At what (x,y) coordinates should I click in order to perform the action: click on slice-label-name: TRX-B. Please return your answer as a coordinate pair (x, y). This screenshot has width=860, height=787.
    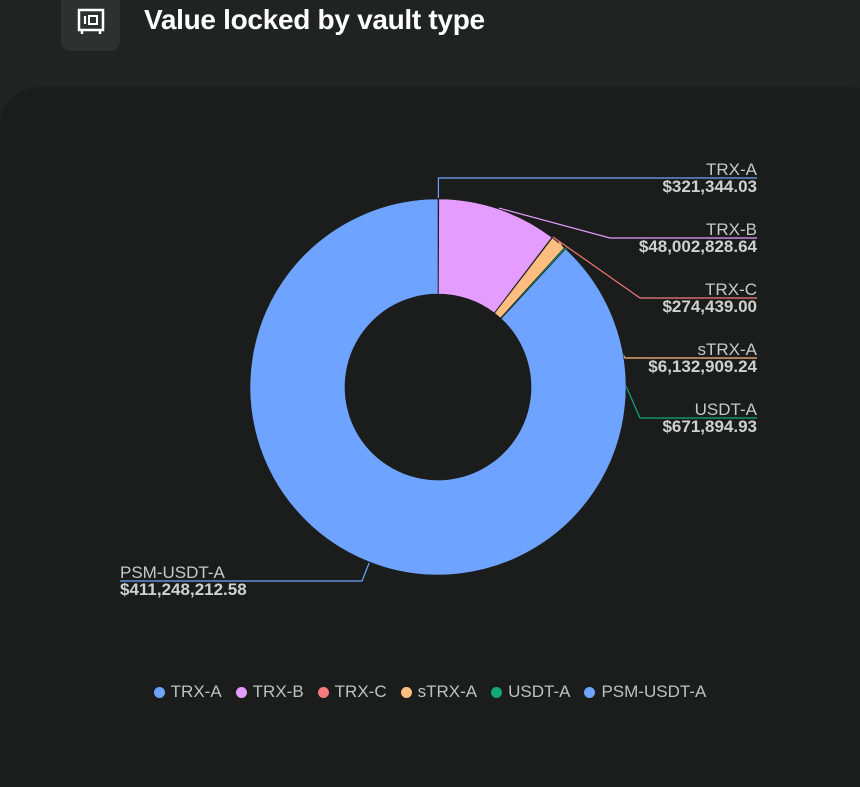
    Looking at the image, I should click on (731, 229).